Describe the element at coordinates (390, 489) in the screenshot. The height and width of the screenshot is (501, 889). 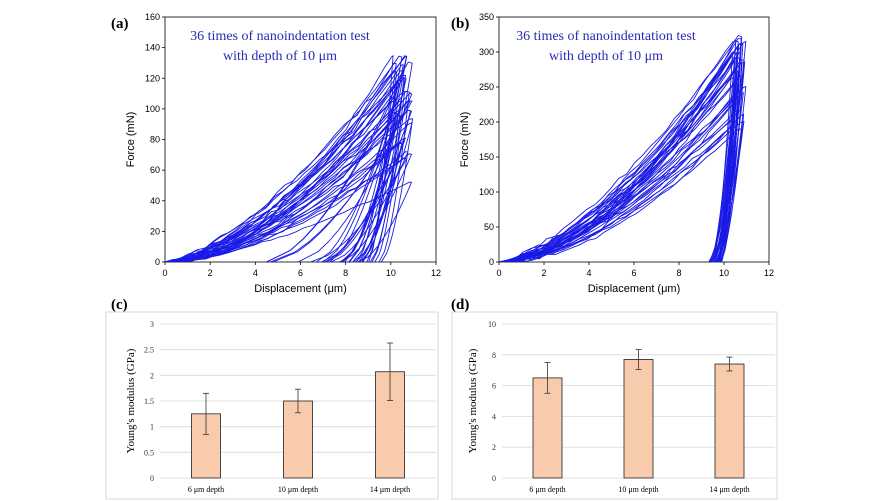
I see `x-category-label: 14 μm depth` at that location.